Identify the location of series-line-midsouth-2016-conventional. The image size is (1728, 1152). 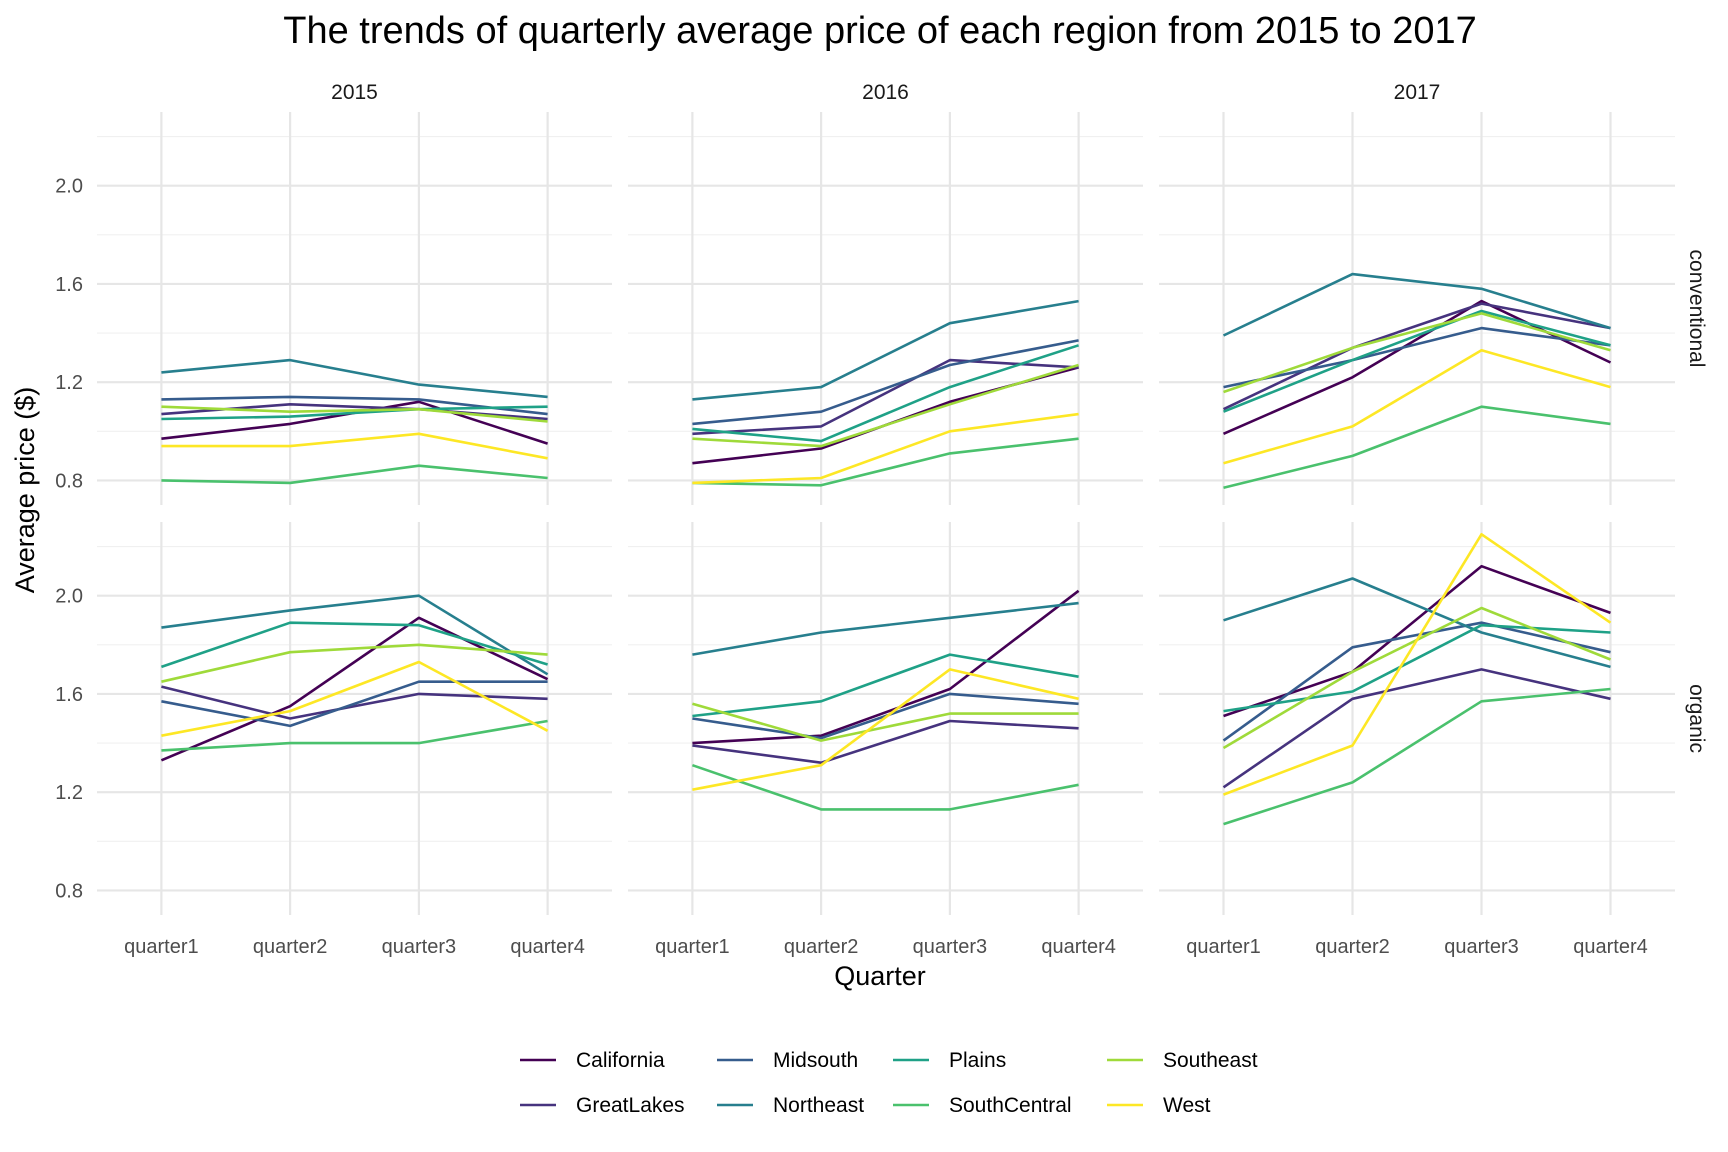
(885, 382).